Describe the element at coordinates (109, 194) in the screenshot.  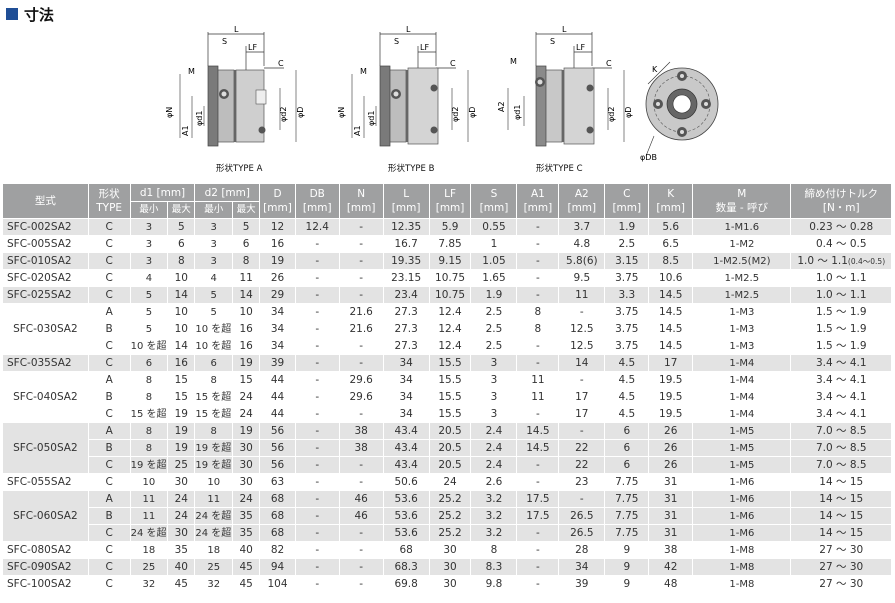
I see `header-type-line1: 形状` at that location.